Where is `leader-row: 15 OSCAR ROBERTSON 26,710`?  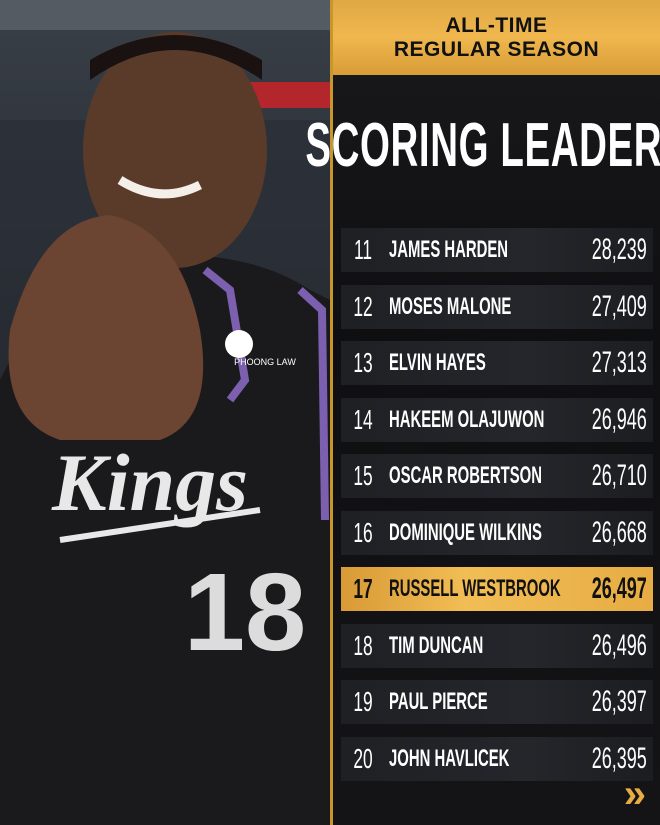
leader-row: 15 OSCAR ROBERTSON 26,710 is located at coordinates (497, 476).